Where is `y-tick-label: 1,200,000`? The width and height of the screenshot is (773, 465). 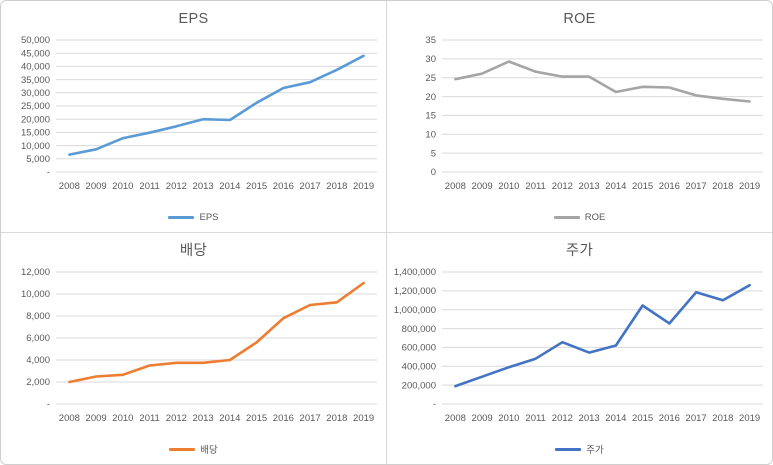 y-tick-label: 1,200,000 is located at coordinates (415, 291).